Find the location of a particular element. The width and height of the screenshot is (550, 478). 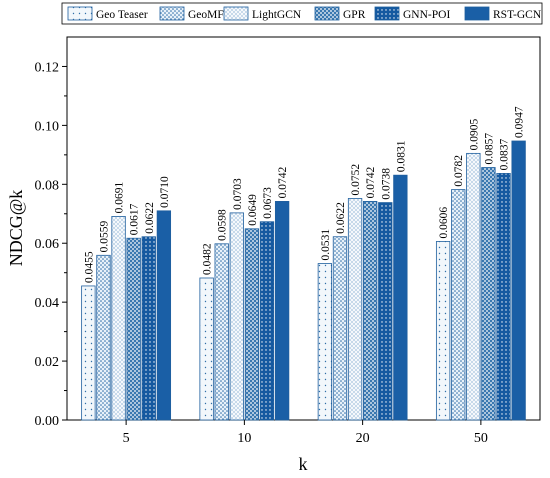

x-axis-title: k is located at coordinates (303, 464).